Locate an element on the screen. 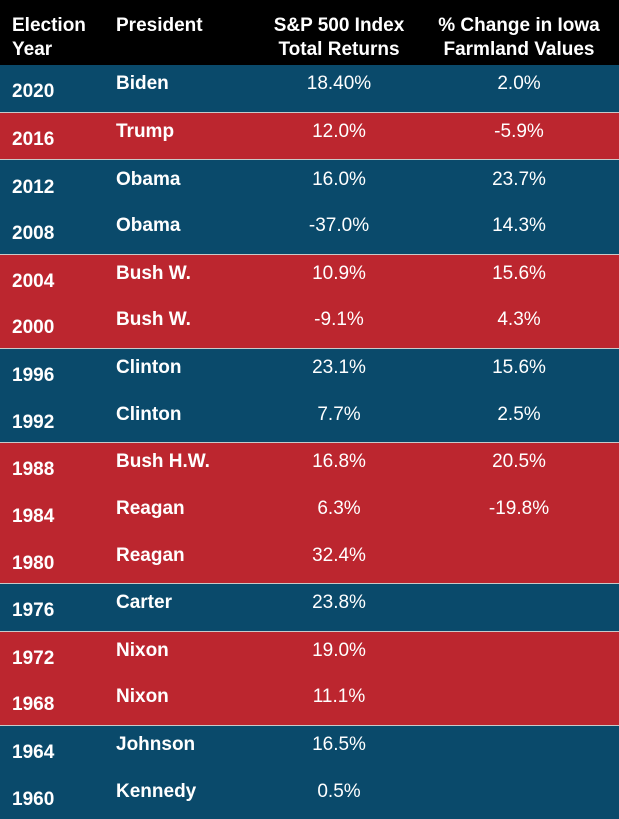 The image size is (619, 819). header-year-line1: Election is located at coordinates (49, 25).